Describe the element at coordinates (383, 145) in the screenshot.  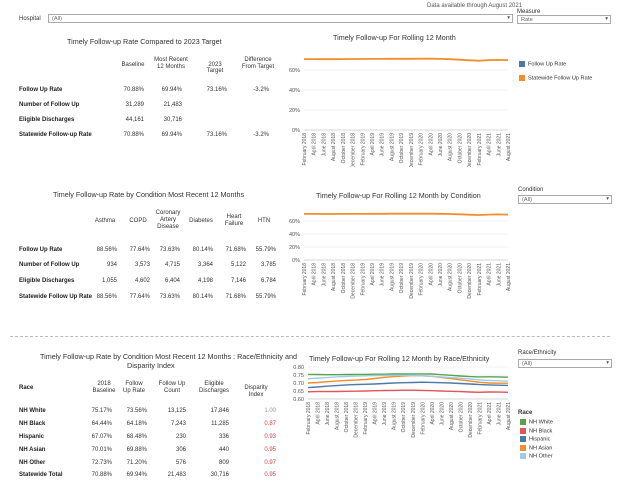
I see `x-tick-label: June 2019` at that location.